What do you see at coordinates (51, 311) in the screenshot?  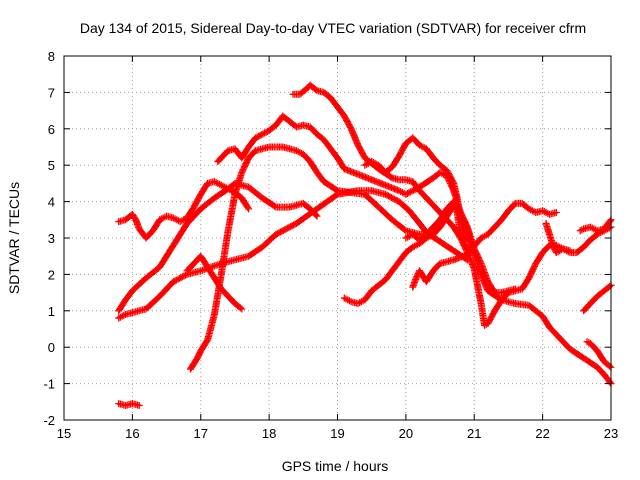 I see `y-tick-label: 1` at bounding box center [51, 311].